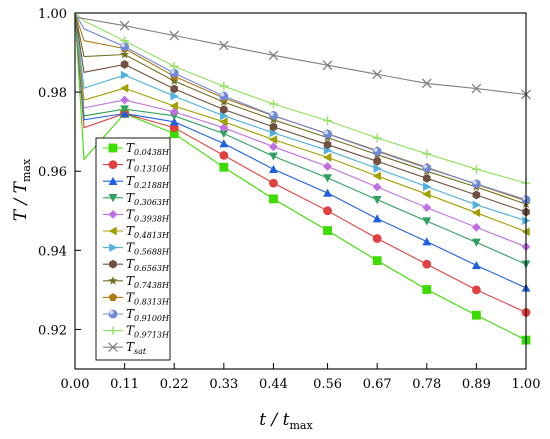 The height and width of the screenshot is (439, 550). What do you see at coordinates (75, 384) in the screenshot?
I see `x-tick-label: 0.00` at bounding box center [75, 384].